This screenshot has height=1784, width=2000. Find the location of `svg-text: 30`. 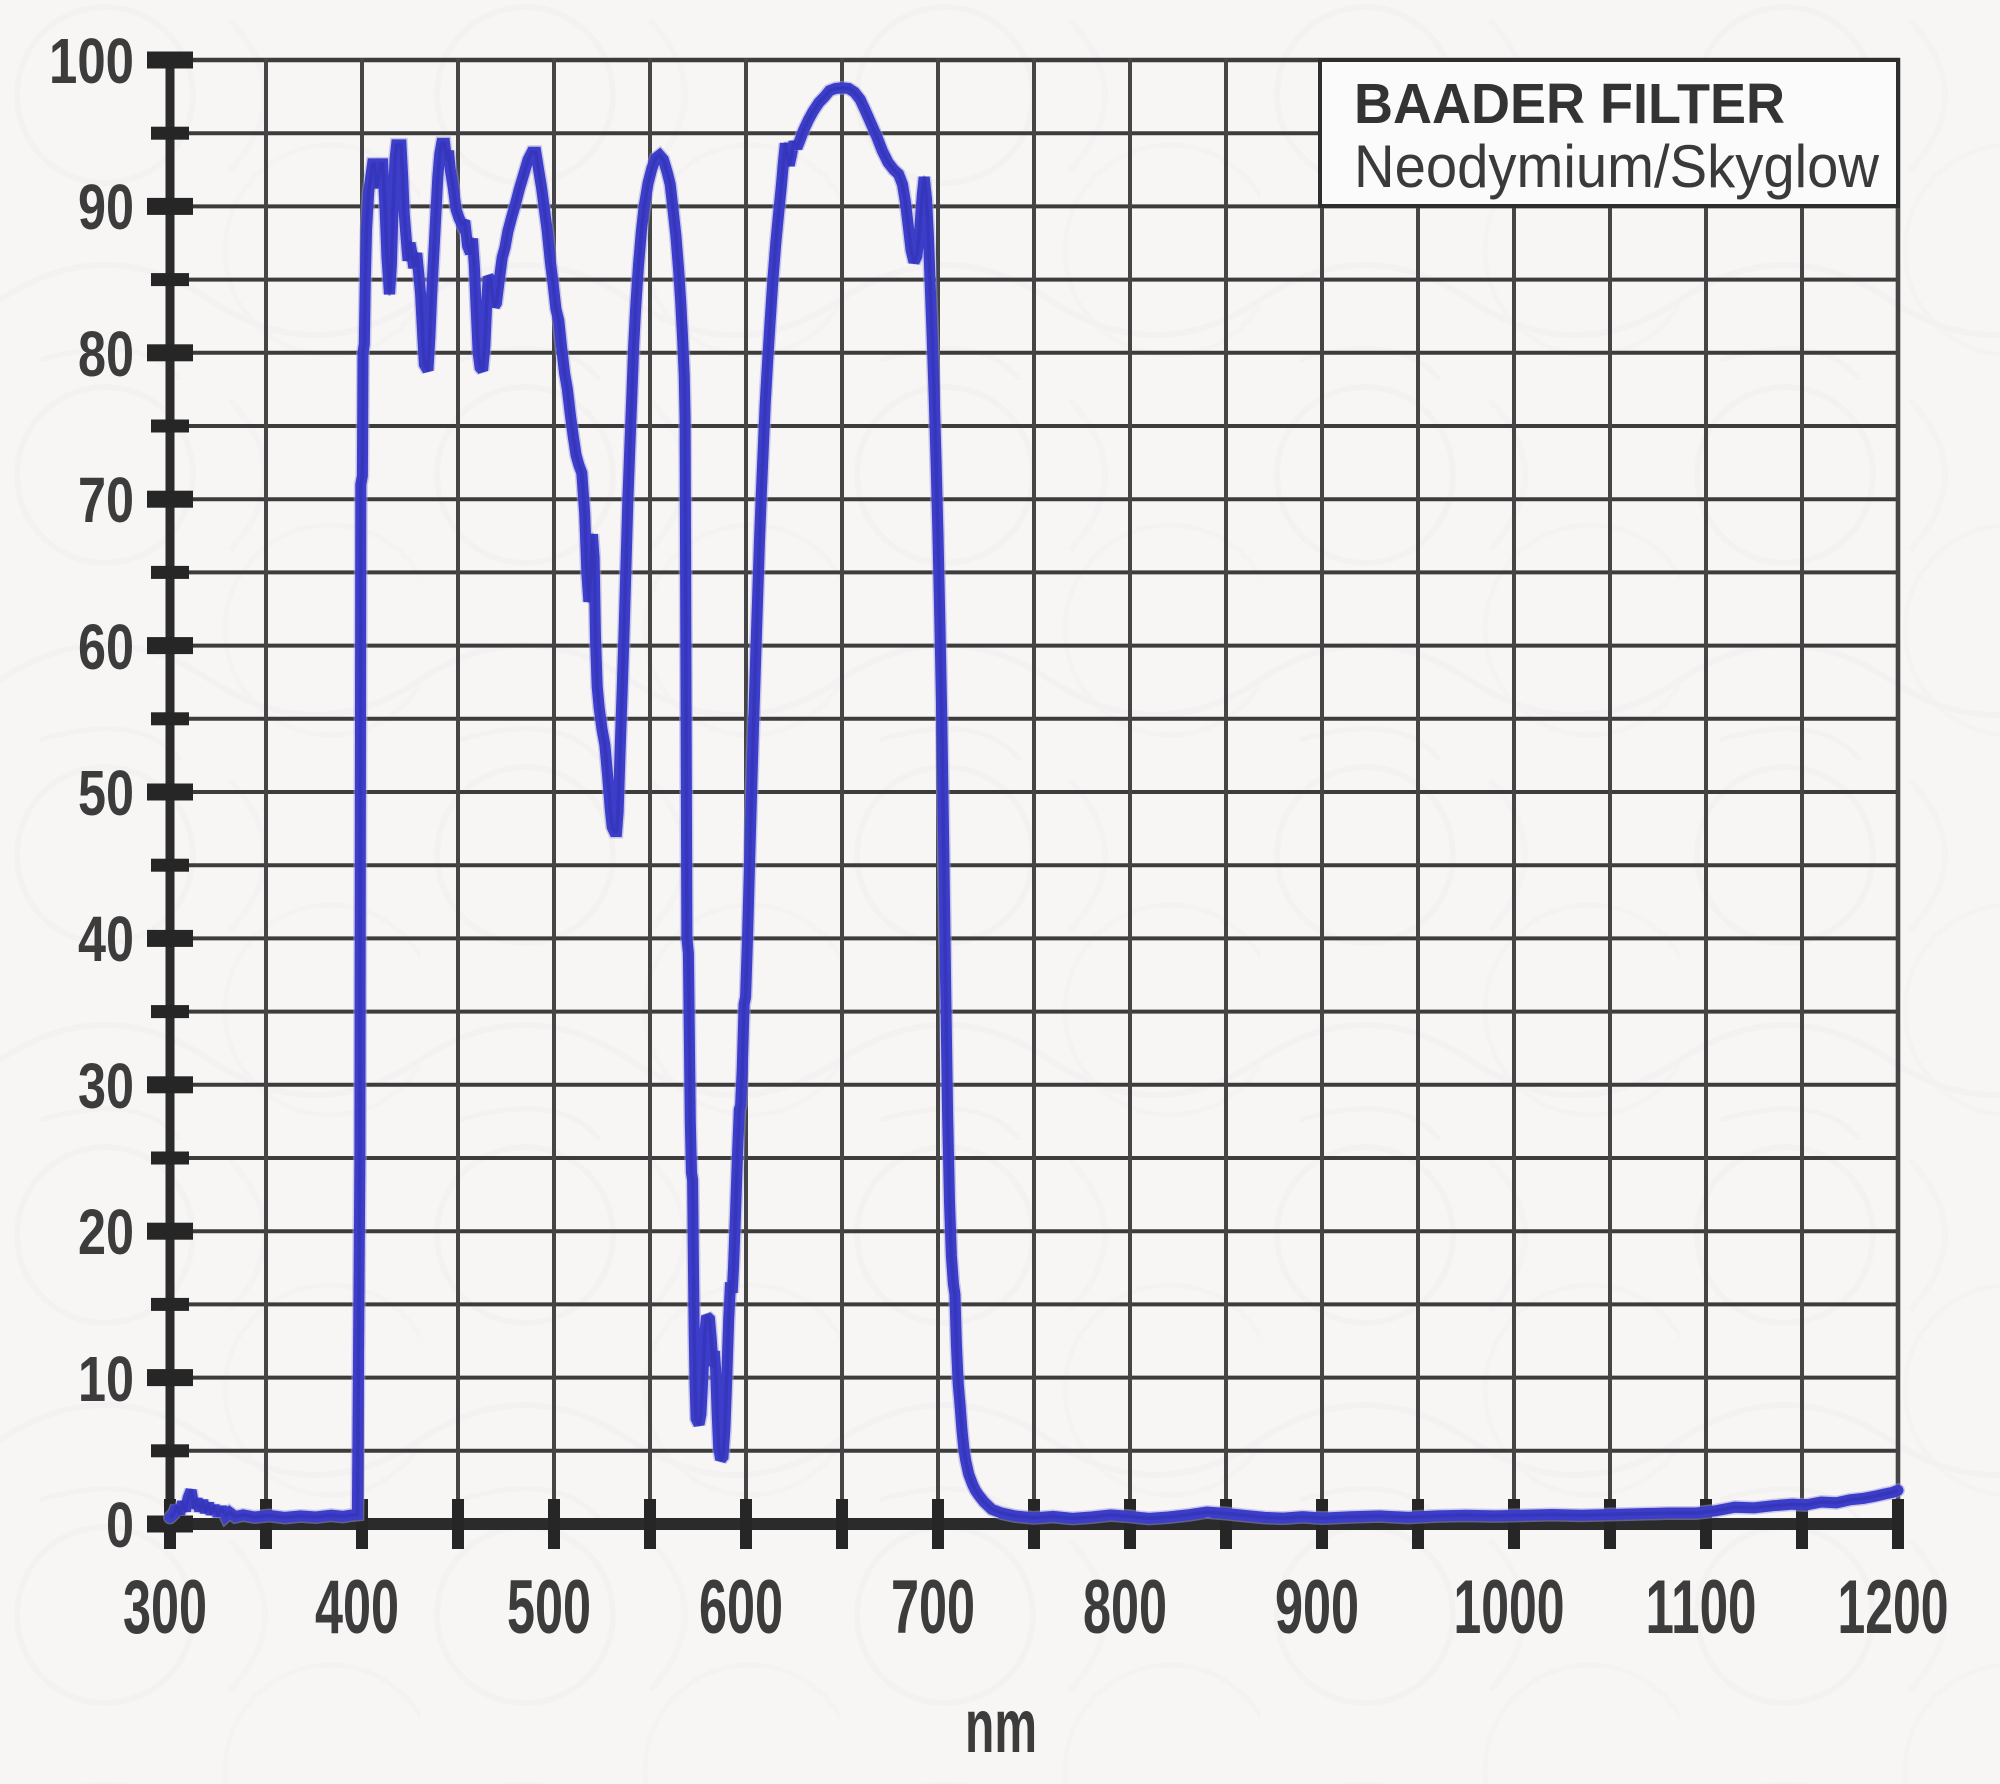

svg-text: 30 is located at coordinates (106, 1086).